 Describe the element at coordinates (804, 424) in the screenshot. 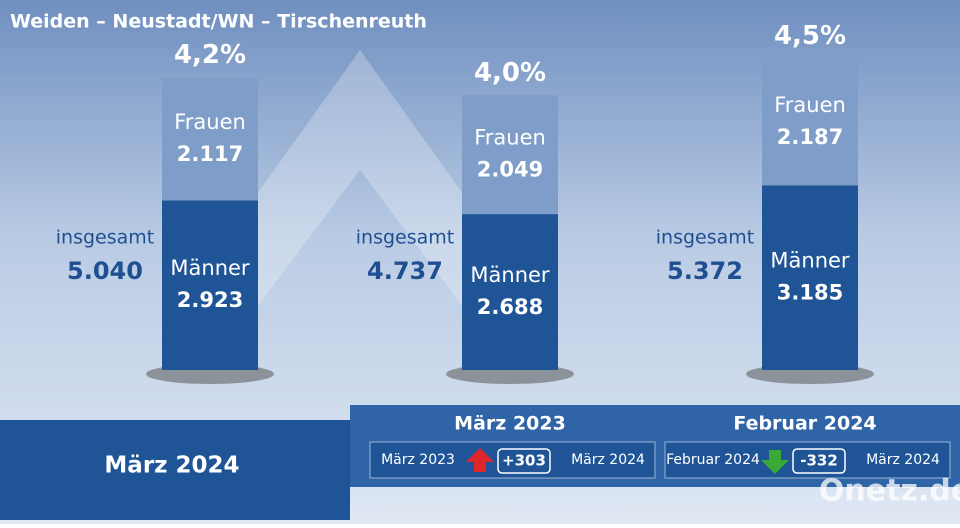

I see `comparison-title: Februar 2024` at that location.